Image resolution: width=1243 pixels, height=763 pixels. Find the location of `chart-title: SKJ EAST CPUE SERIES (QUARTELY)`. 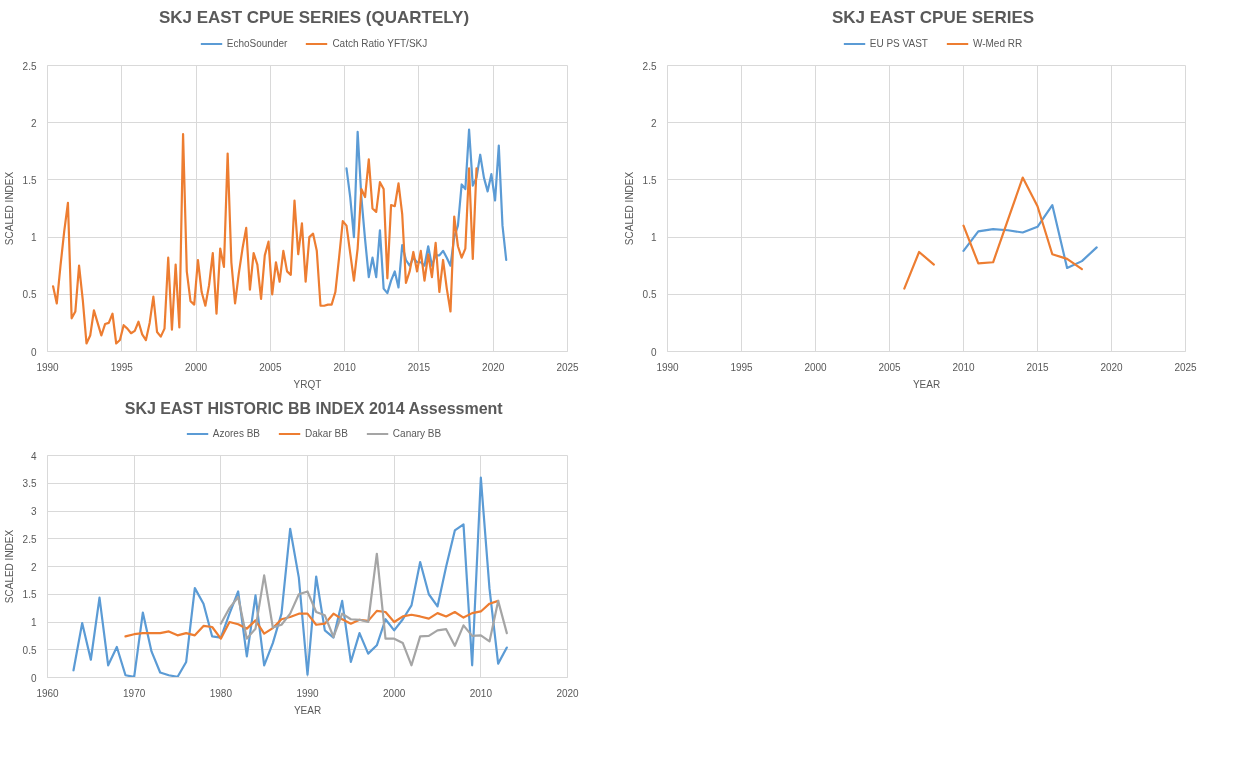

chart-title: SKJ EAST CPUE SERIES (QUARTELY) is located at coordinates (314, 17).